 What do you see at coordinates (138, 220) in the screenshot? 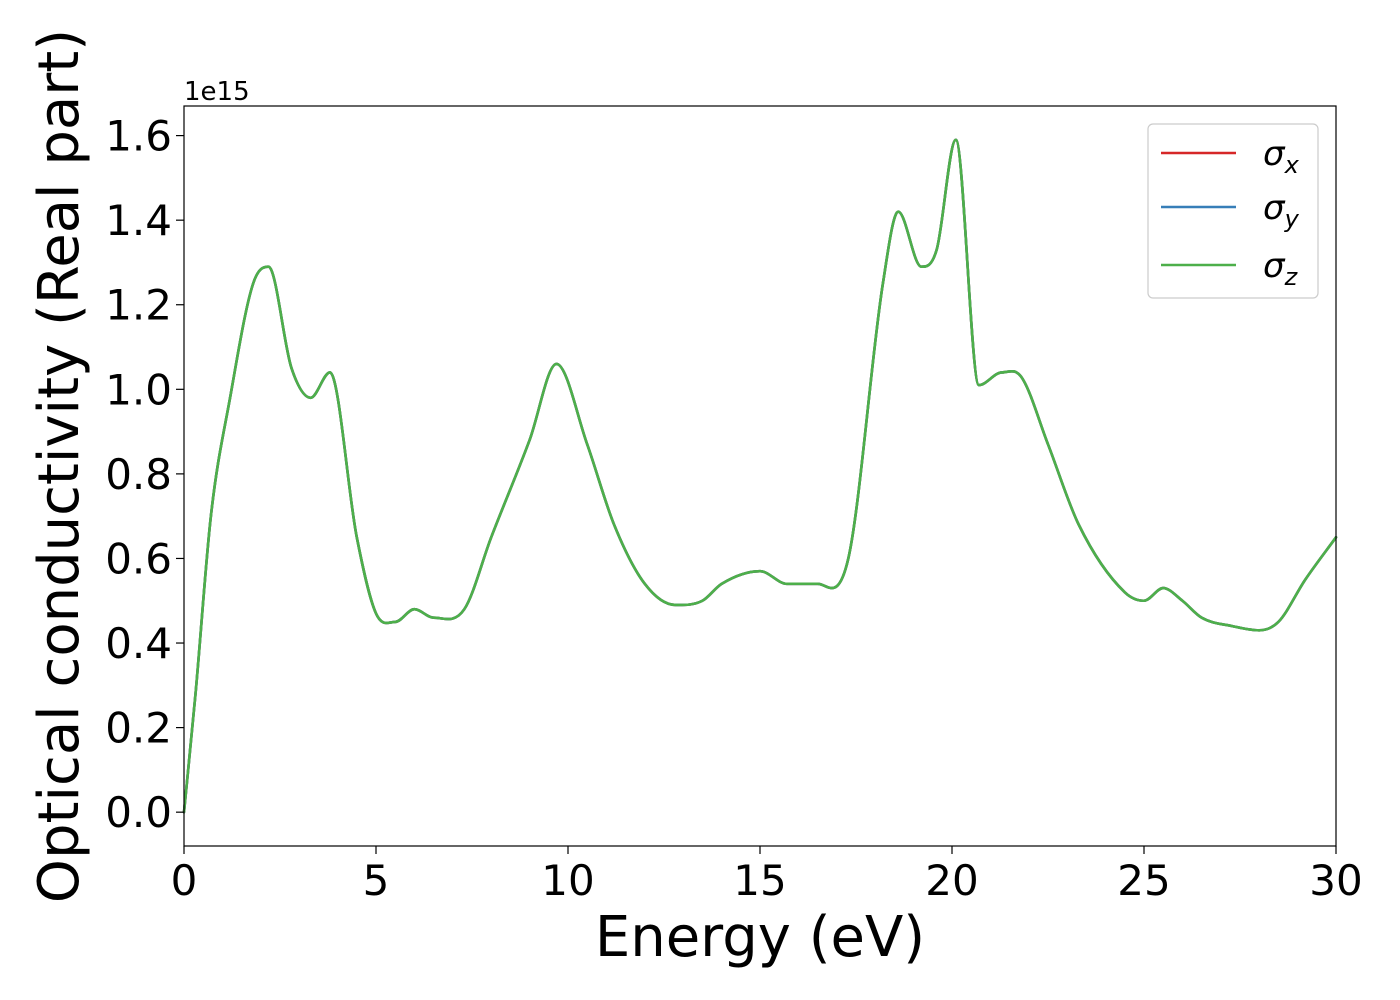
I see `y-tick-label: 1.4` at bounding box center [138, 220].